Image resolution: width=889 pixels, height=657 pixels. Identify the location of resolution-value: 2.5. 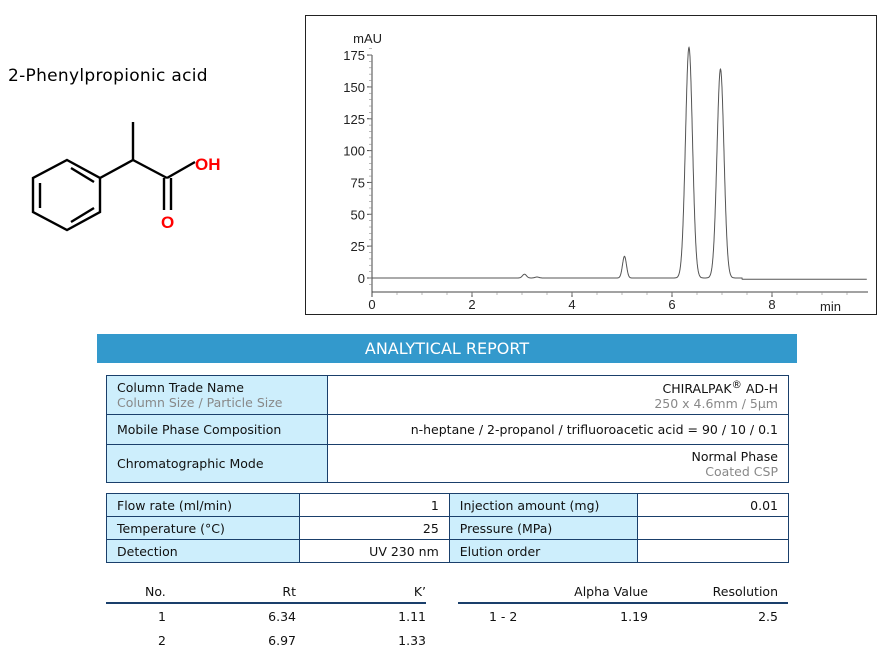
(768, 616).